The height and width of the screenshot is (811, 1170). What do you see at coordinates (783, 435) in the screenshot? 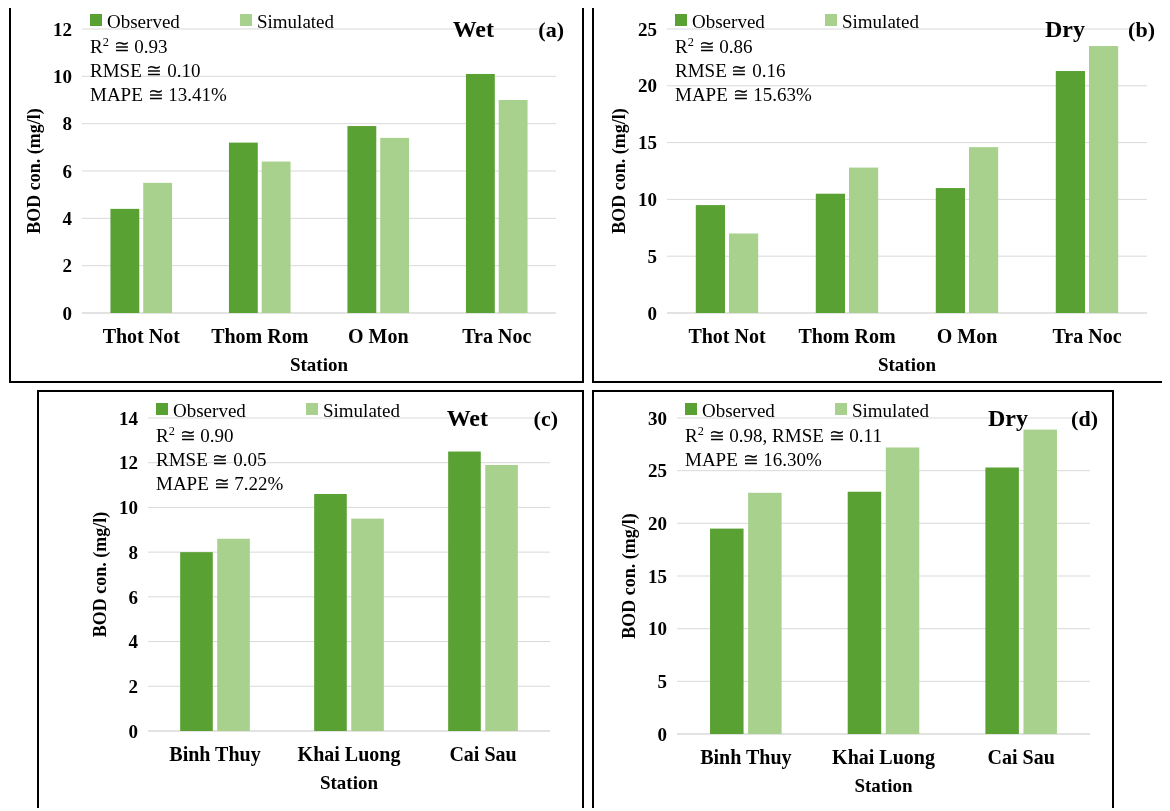
I see `annotation: R$^{2}$ ≅ 0.98, RMSE ≅ 0.11` at bounding box center [783, 435].